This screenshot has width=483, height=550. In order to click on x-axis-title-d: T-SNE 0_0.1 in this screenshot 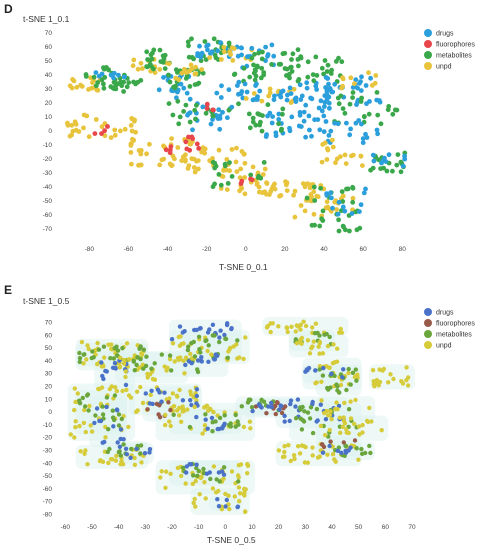, I will do `click(243, 267)`.